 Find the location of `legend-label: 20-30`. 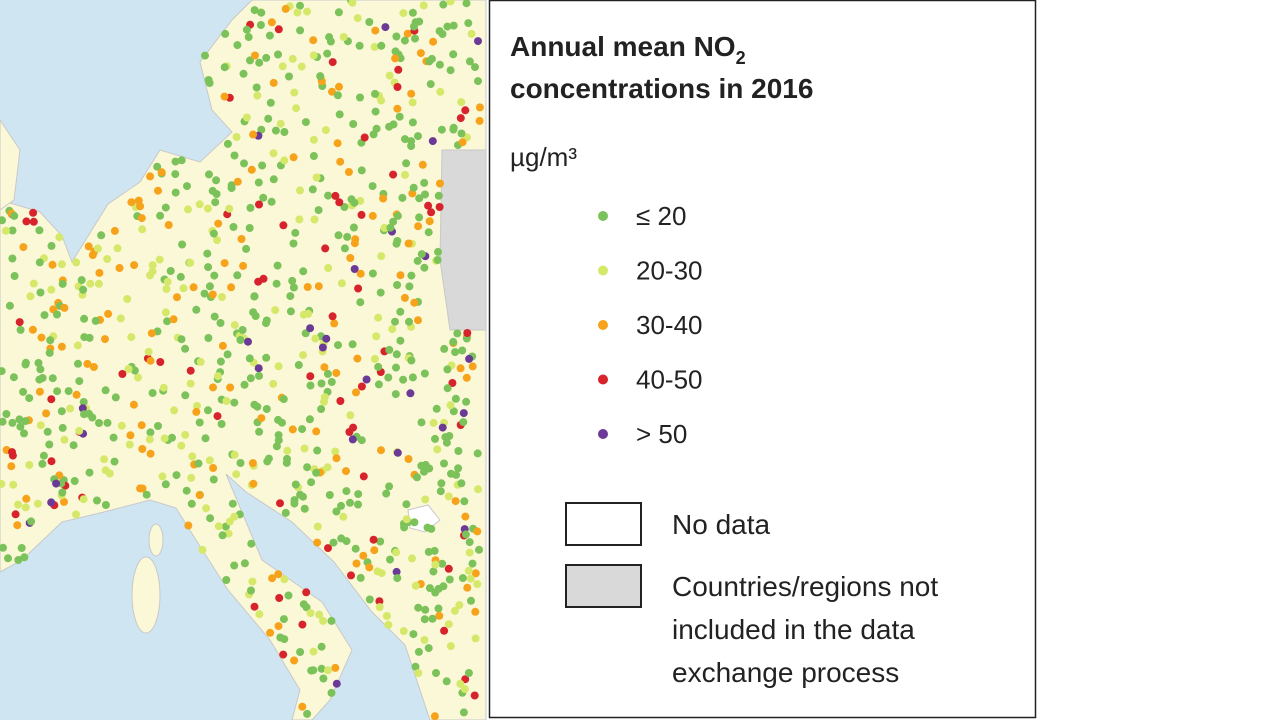

legend-label: 20-30 is located at coordinates (669, 271).